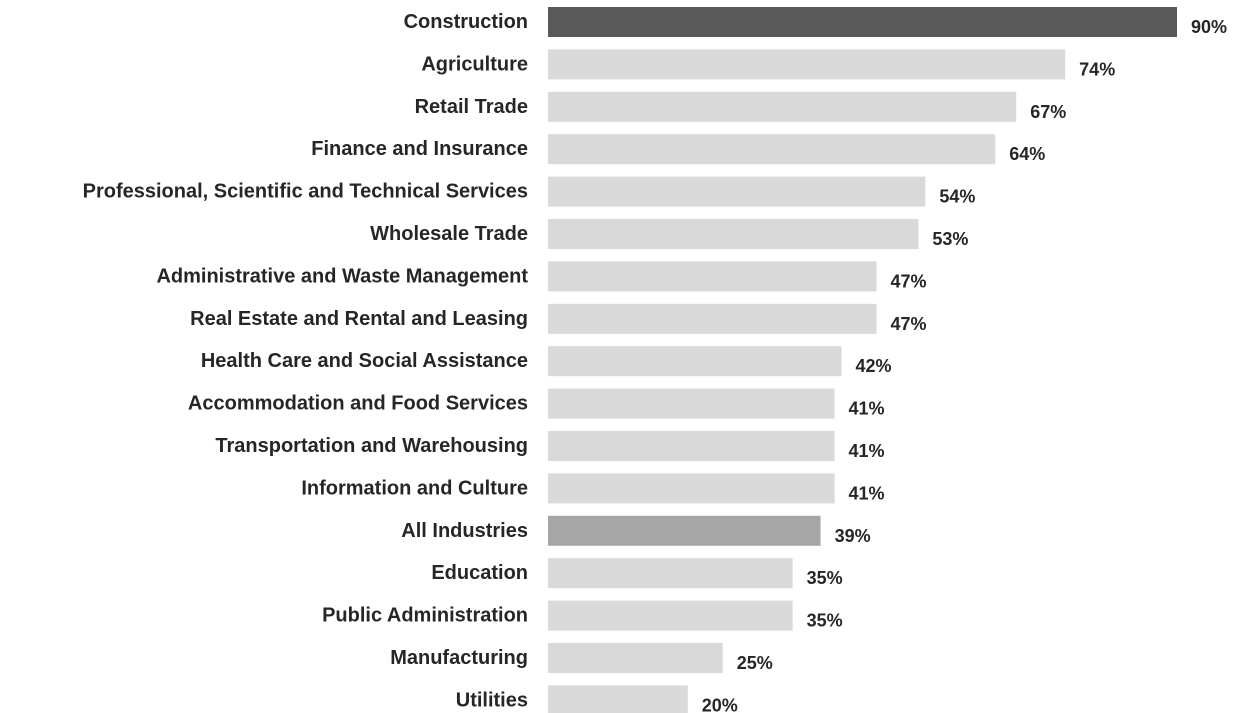 This screenshot has width=1243, height=713. What do you see at coordinates (950, 239) in the screenshot?
I see `value-label: 53%` at bounding box center [950, 239].